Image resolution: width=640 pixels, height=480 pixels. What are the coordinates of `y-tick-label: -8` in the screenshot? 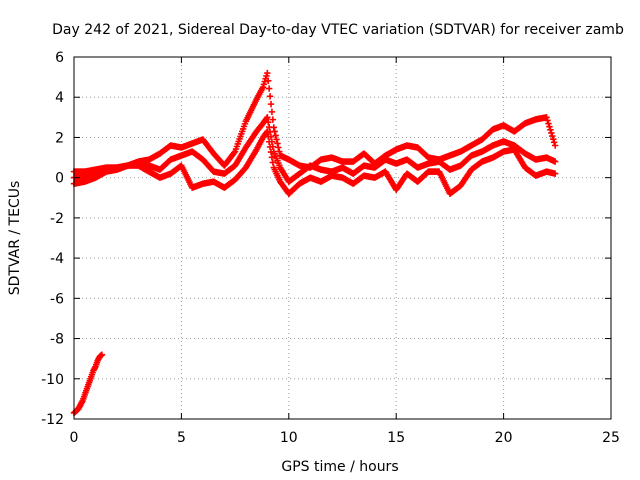 It's located at (57, 340).